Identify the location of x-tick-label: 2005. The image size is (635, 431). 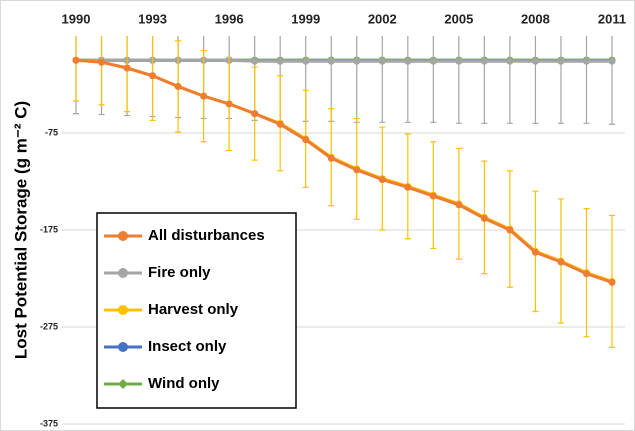
(458, 18).